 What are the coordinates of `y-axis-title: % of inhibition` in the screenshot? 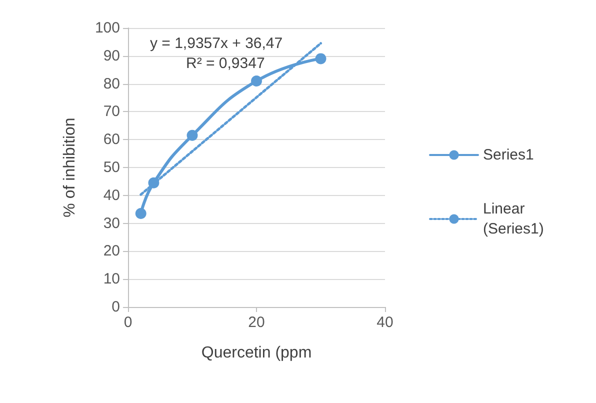 It's located at (70, 168).